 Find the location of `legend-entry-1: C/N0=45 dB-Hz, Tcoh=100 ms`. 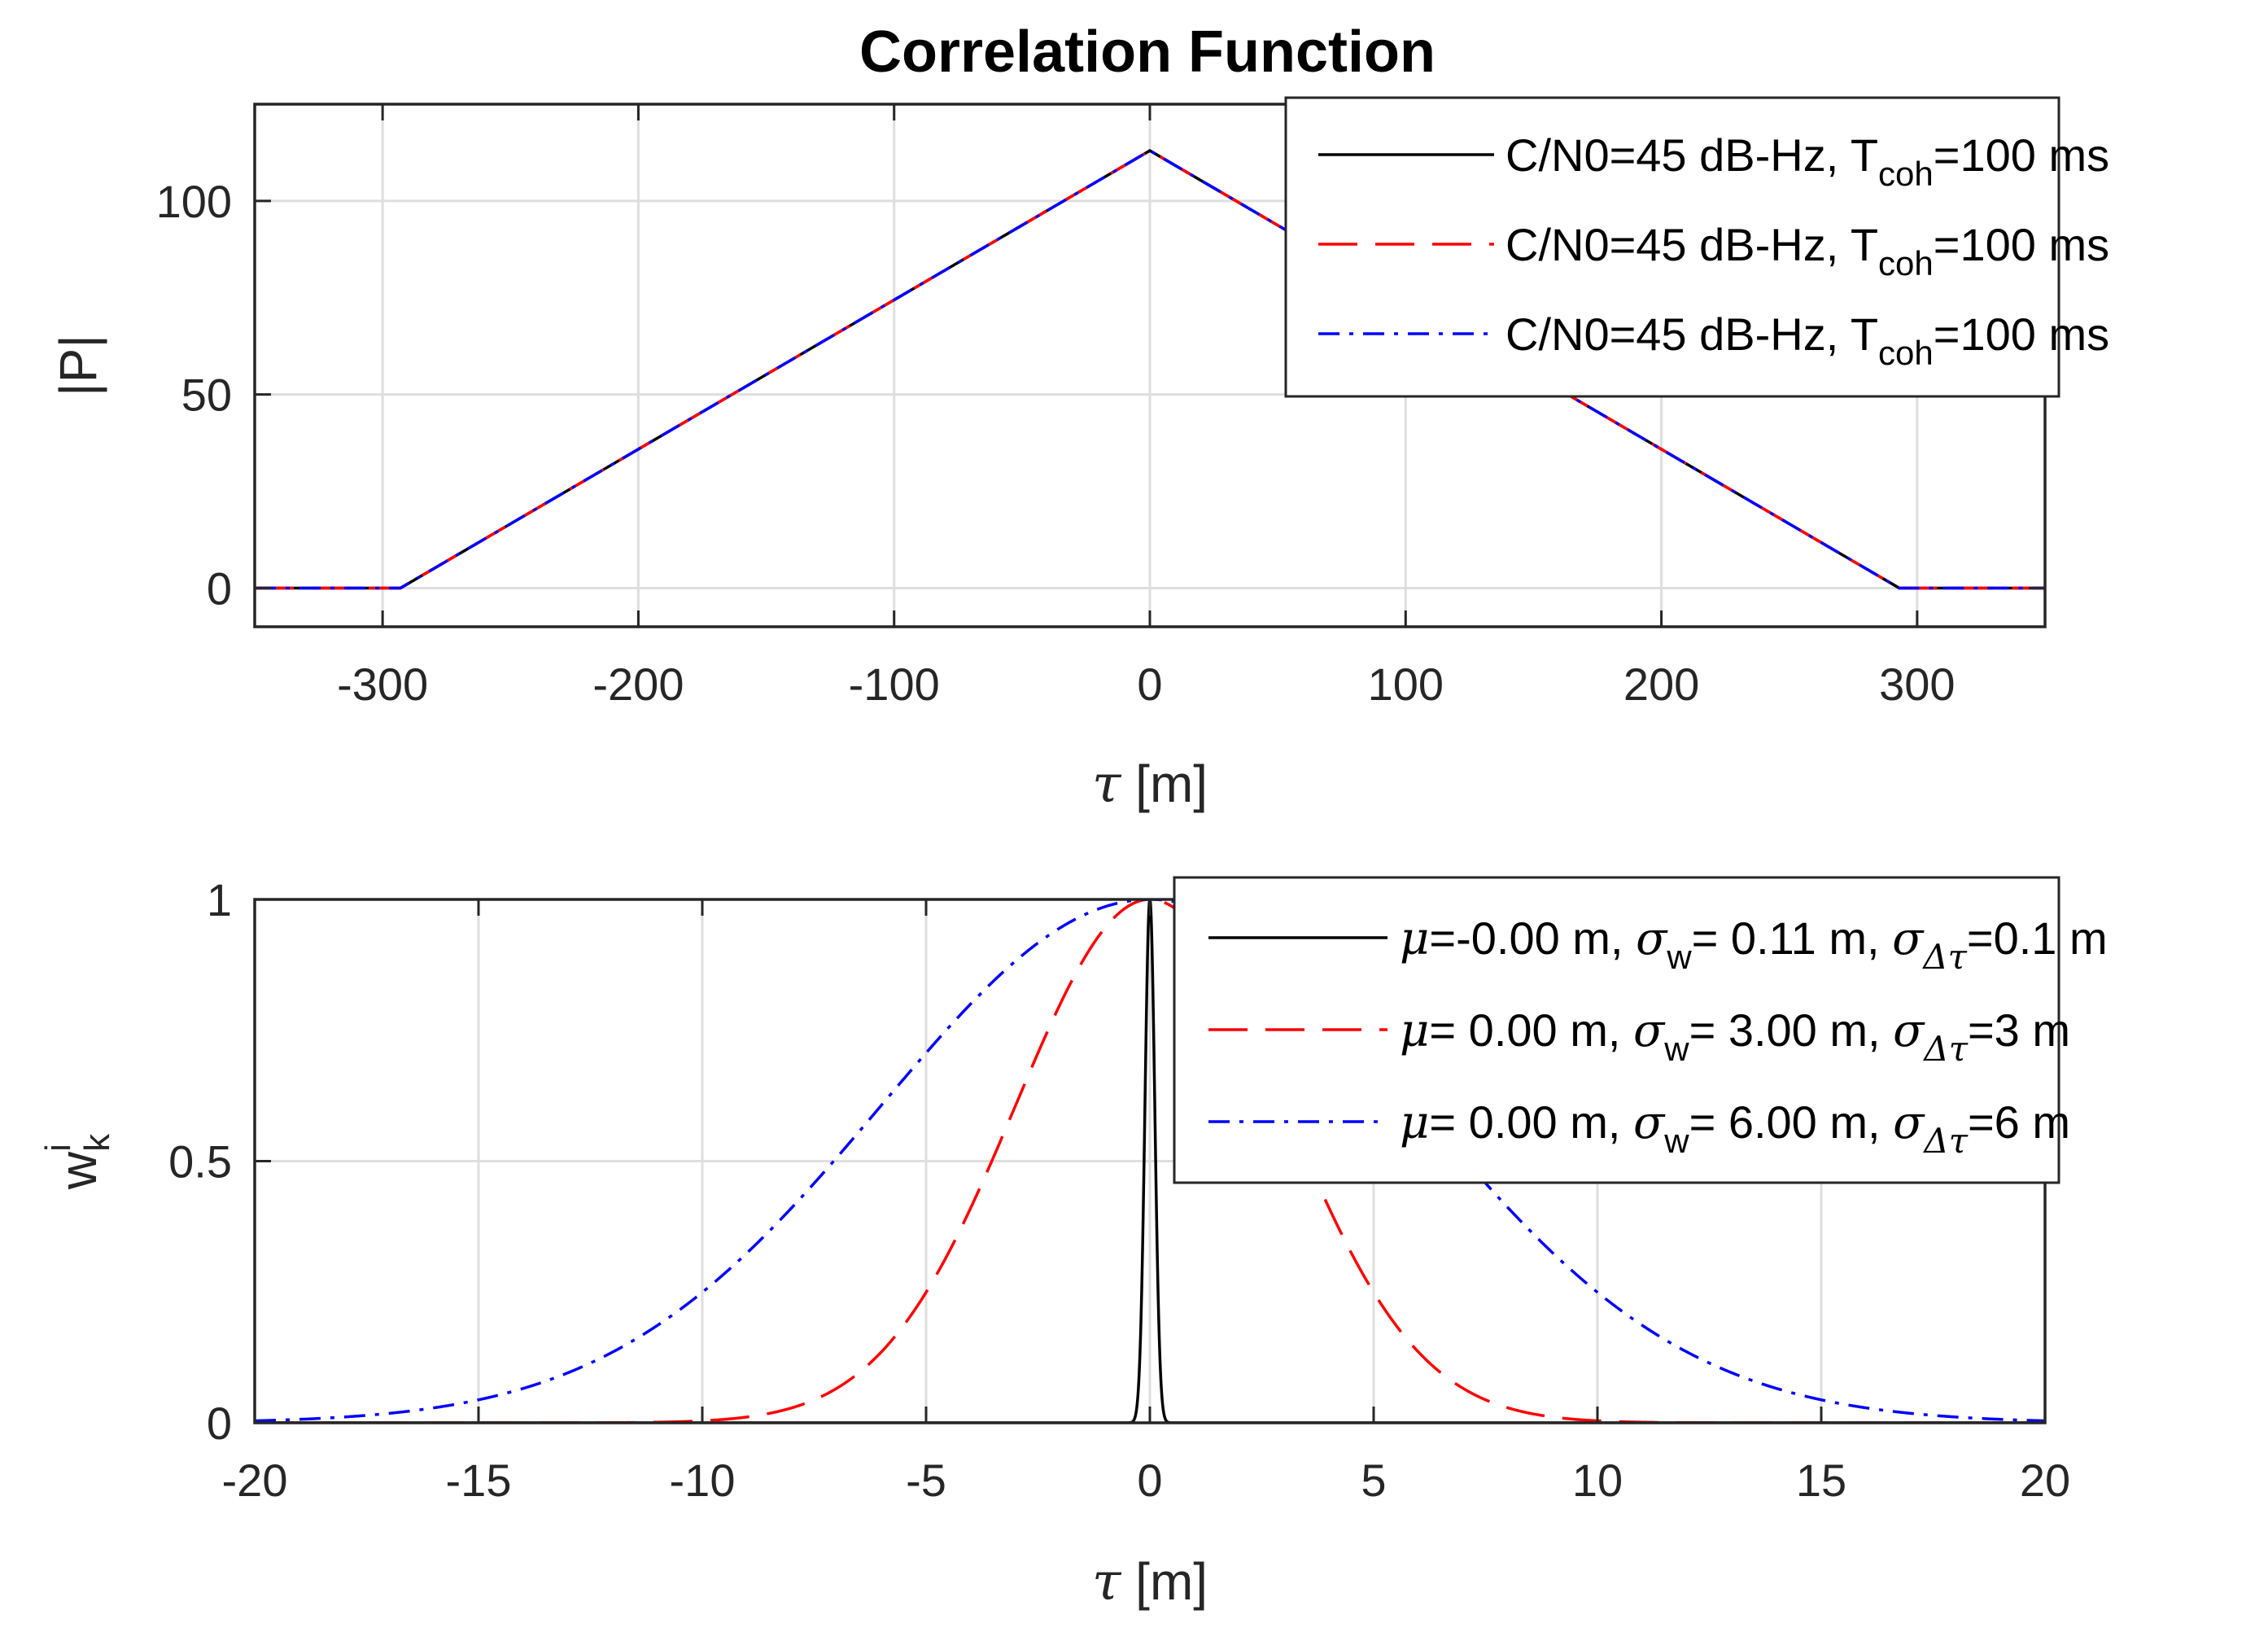

legend-entry-1: C/N0=45 dB-Hz, Tcoh=100 ms is located at coordinates (1807, 161).